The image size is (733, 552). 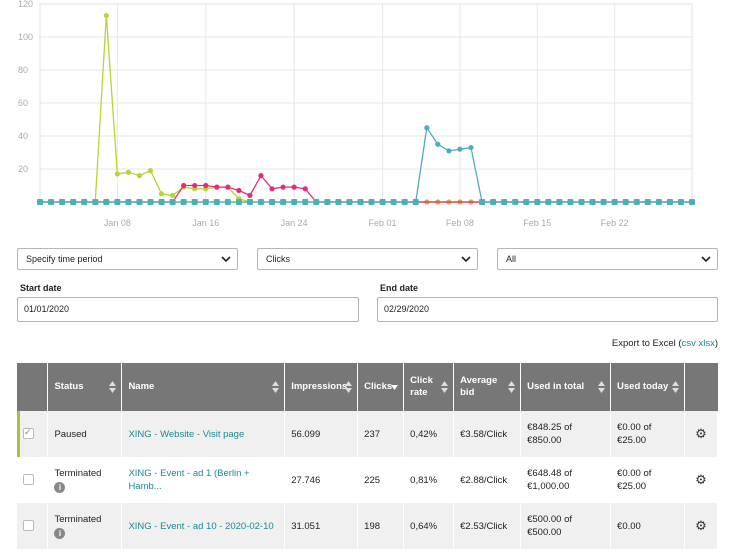 What do you see at coordinates (706, 343) in the screenshot?
I see `export-xlsx-link: xlsx` at bounding box center [706, 343].